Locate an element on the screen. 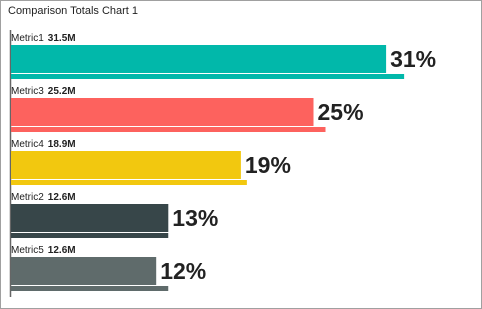 The height and width of the screenshot is (309, 482). category-label: Metric3 is located at coordinates (27, 91).